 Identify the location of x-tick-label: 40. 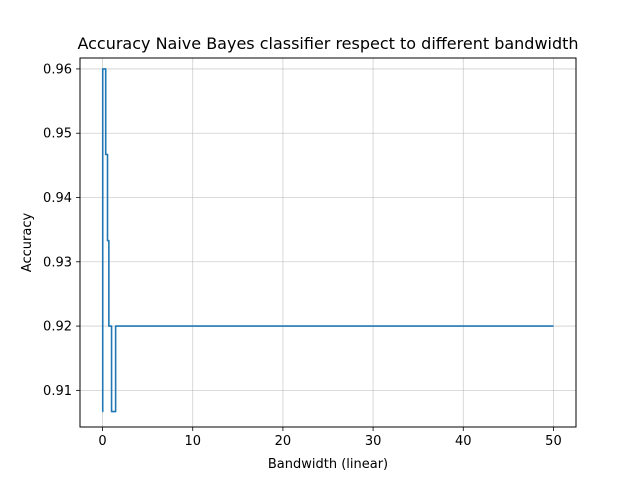
(463, 441).